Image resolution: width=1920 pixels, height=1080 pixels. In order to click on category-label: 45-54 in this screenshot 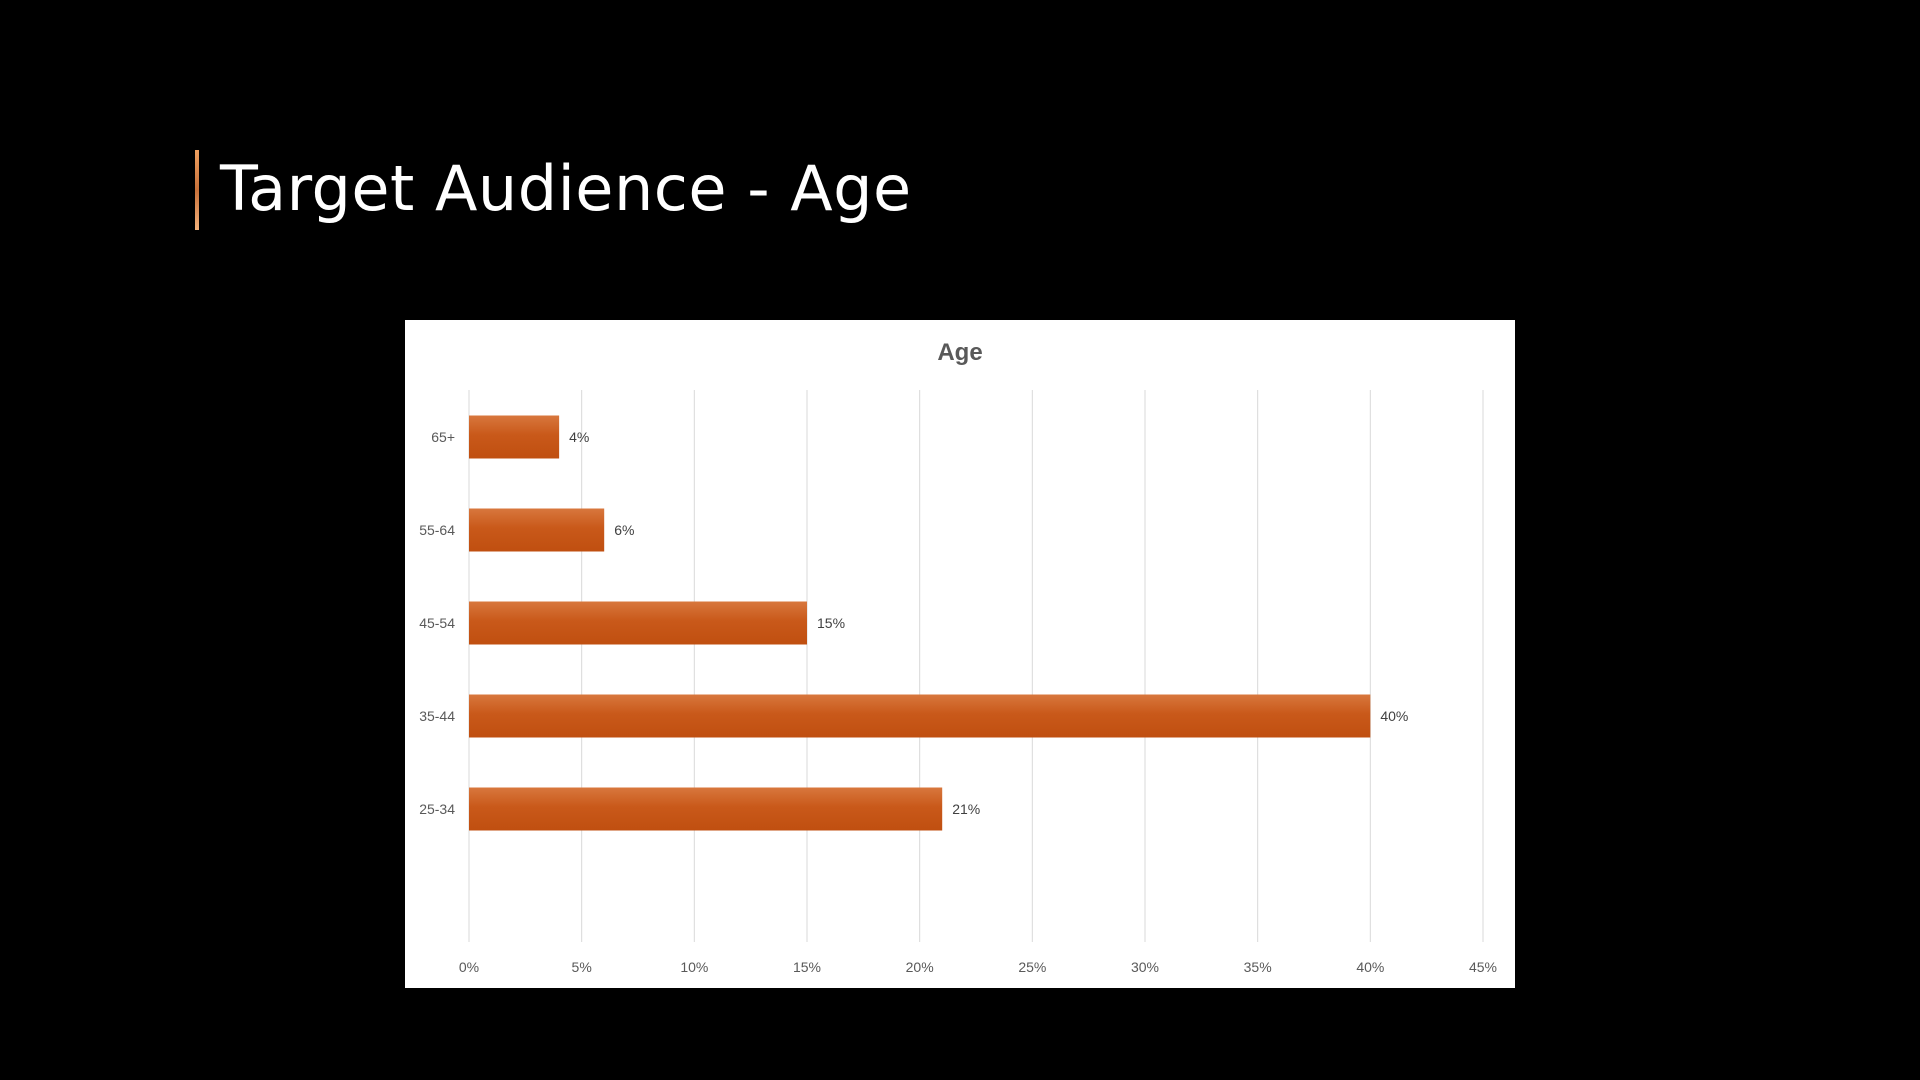, I will do `click(437, 623)`.